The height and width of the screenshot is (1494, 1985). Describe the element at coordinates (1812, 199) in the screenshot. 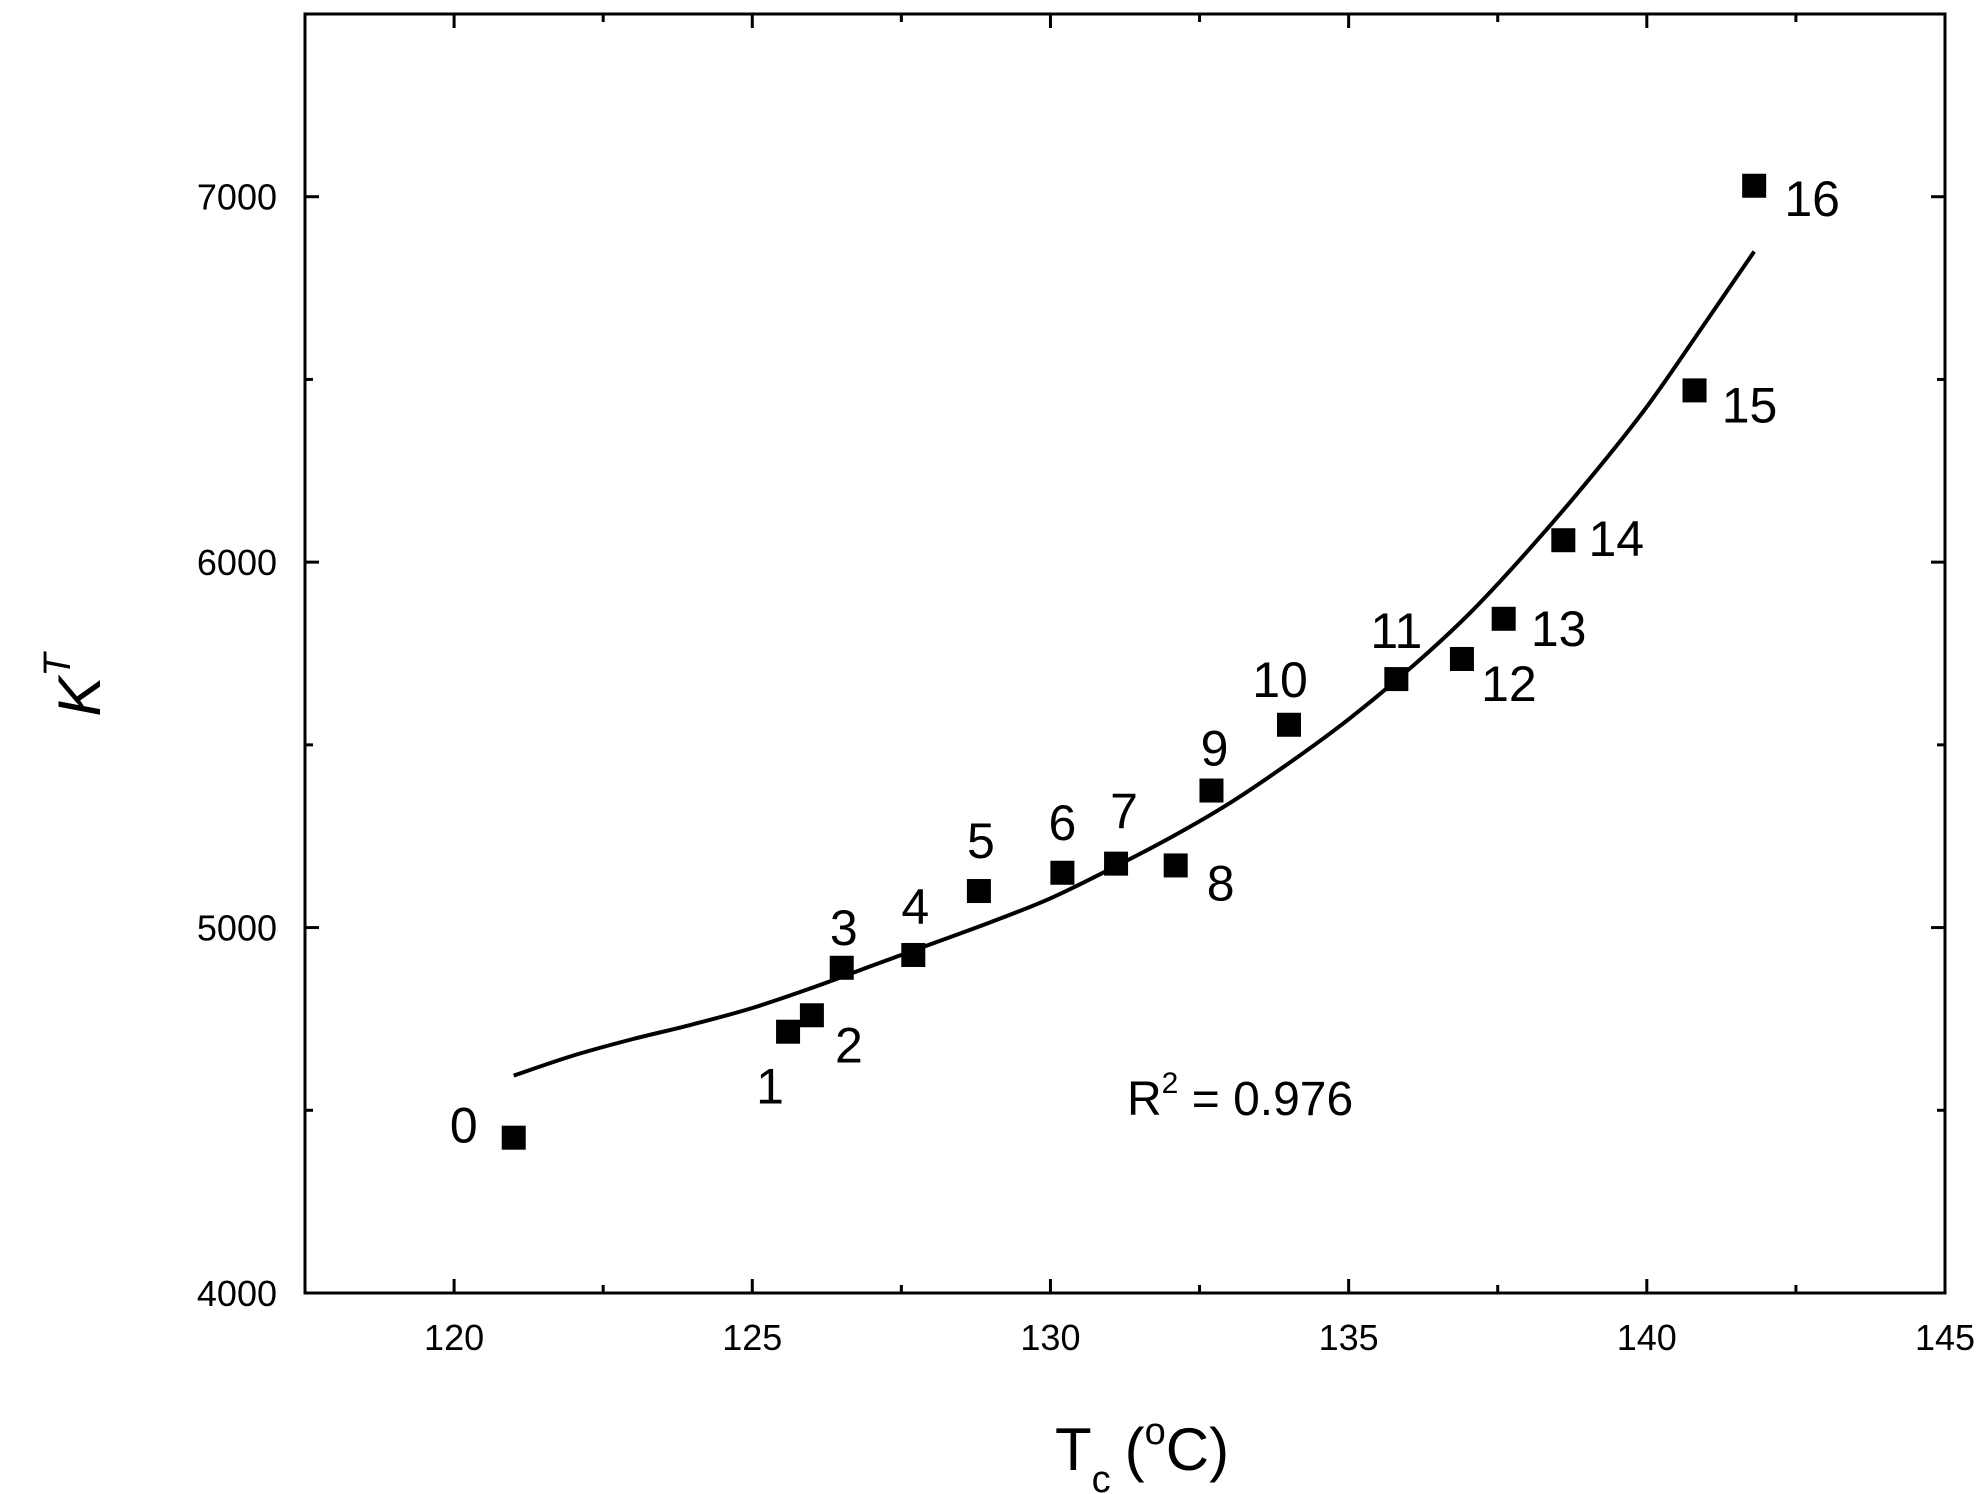

I see `data-point-label-16: 16` at that location.